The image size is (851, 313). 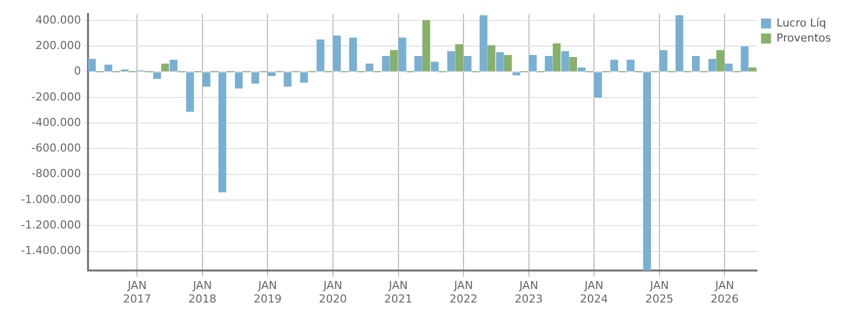 What do you see at coordinates (801, 23) in the screenshot?
I see `legend-label: Lucro Líq` at bounding box center [801, 23].